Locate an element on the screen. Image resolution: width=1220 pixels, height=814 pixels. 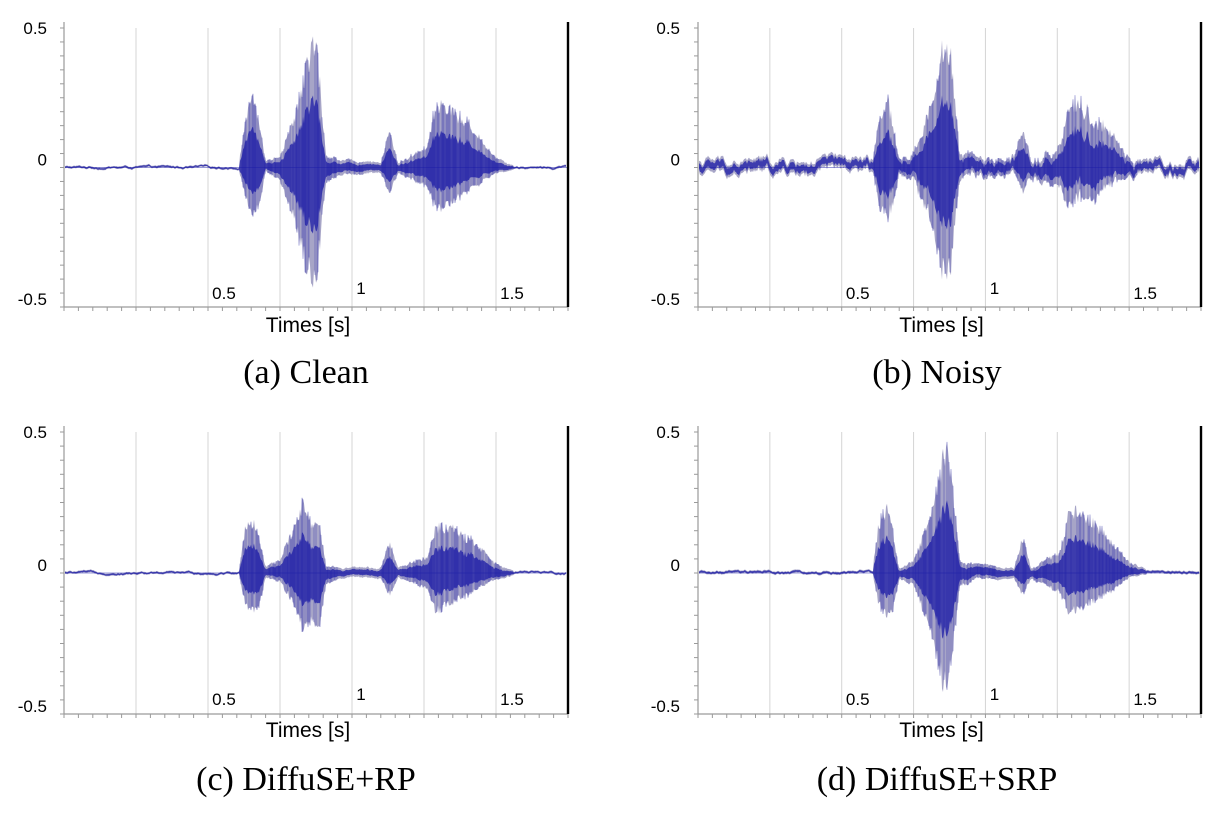
panel-caption: (b) Noisy is located at coordinates (936, 372).